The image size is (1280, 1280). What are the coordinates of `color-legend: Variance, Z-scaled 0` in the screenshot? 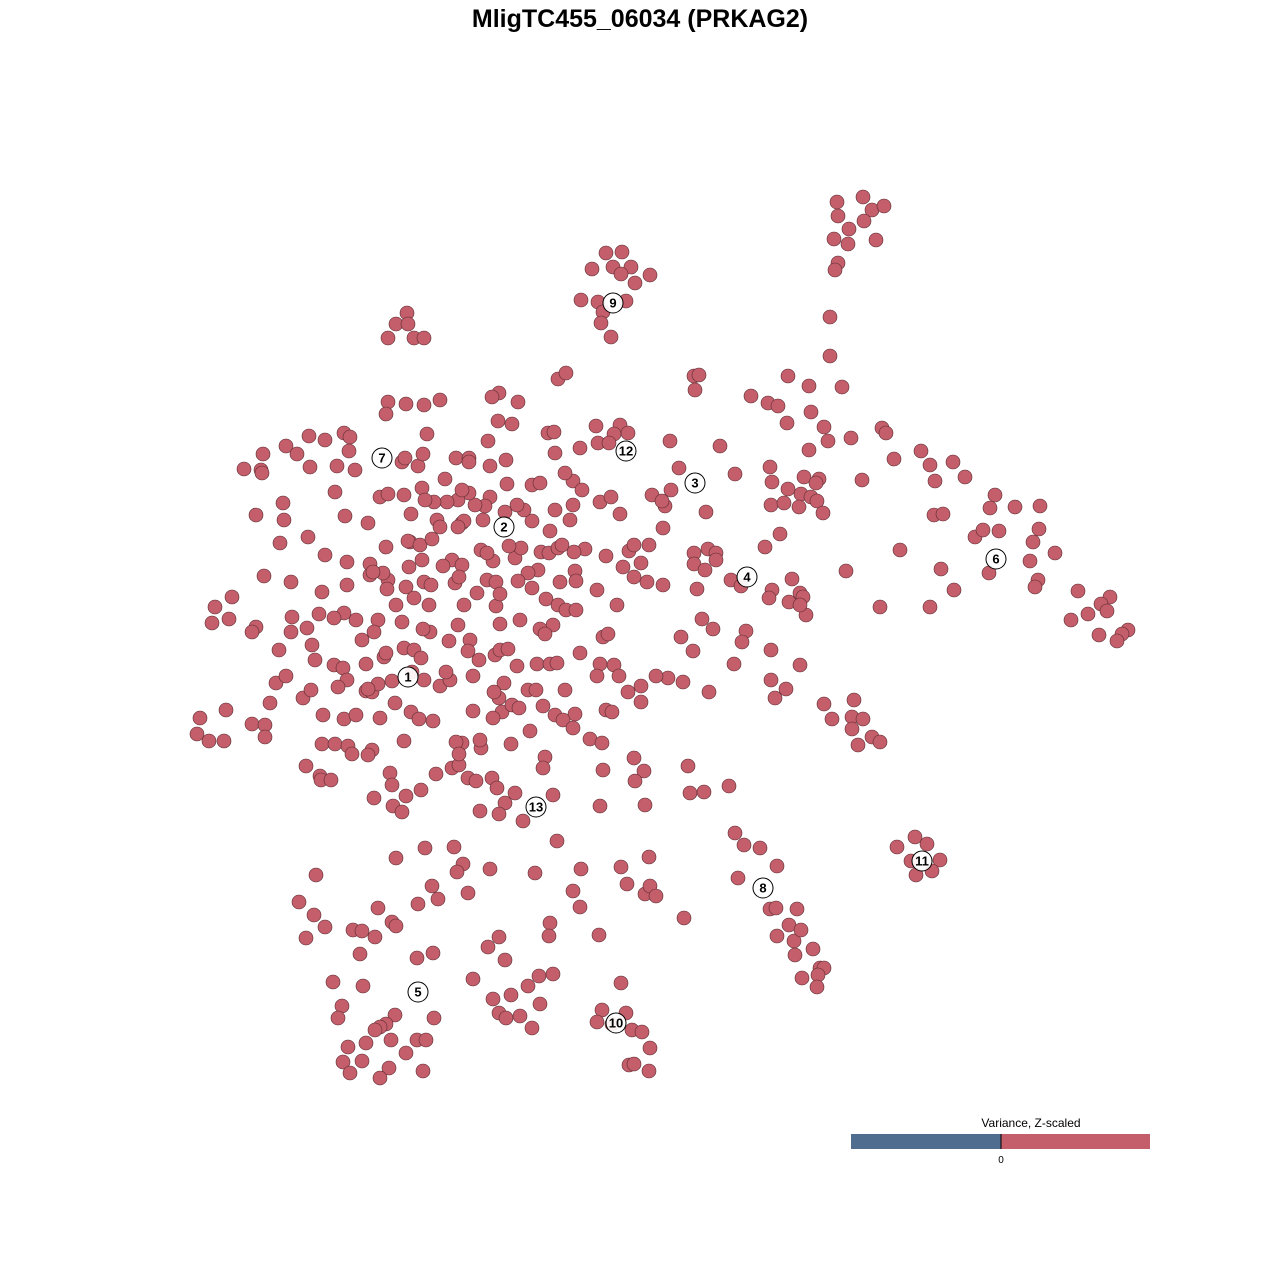 It's located at (1000, 1141).